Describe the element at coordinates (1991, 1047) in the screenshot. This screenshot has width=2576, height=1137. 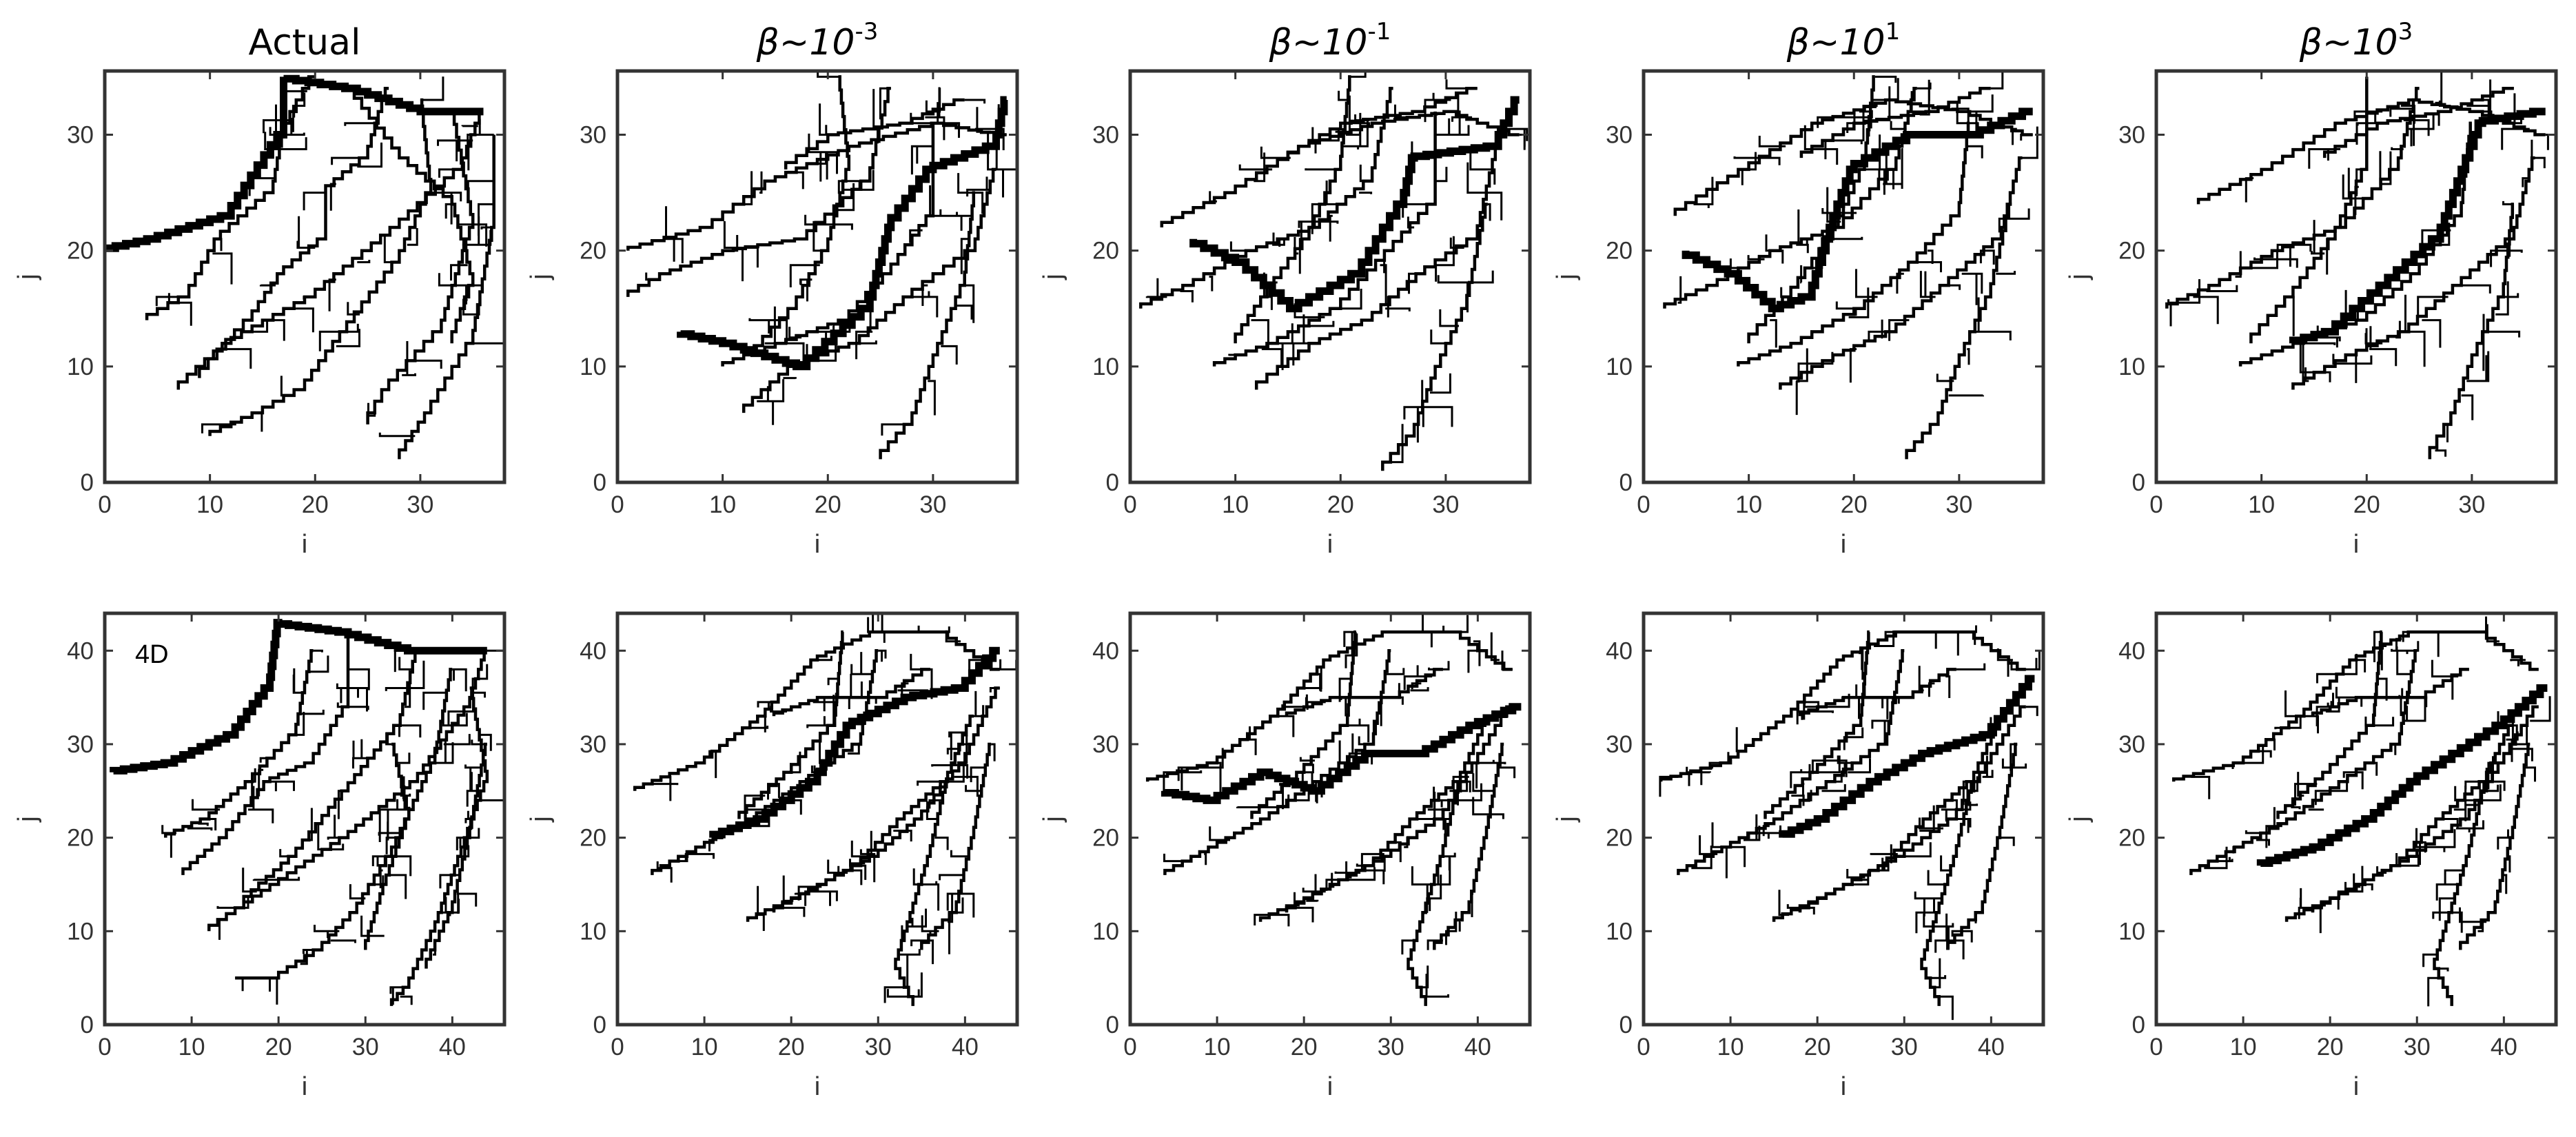
I see `x-tick-label: 40` at that location.